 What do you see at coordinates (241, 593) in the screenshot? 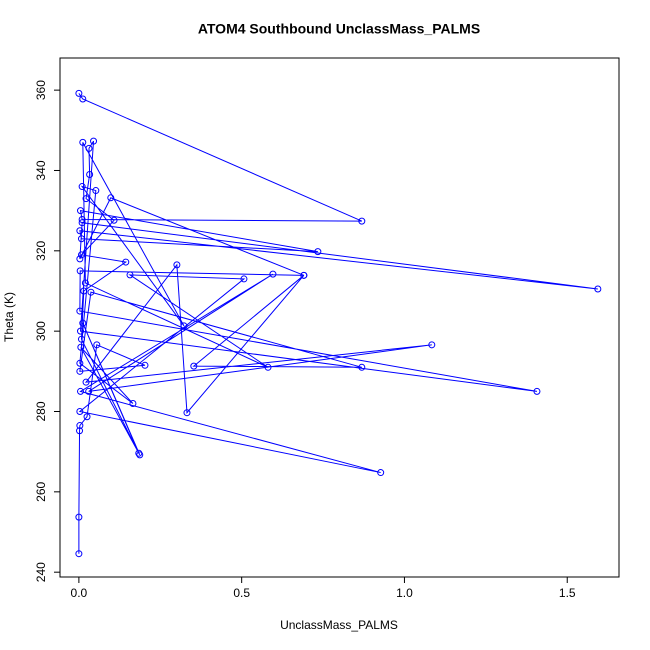
I see `x-tick-label: 0.5` at bounding box center [241, 593].